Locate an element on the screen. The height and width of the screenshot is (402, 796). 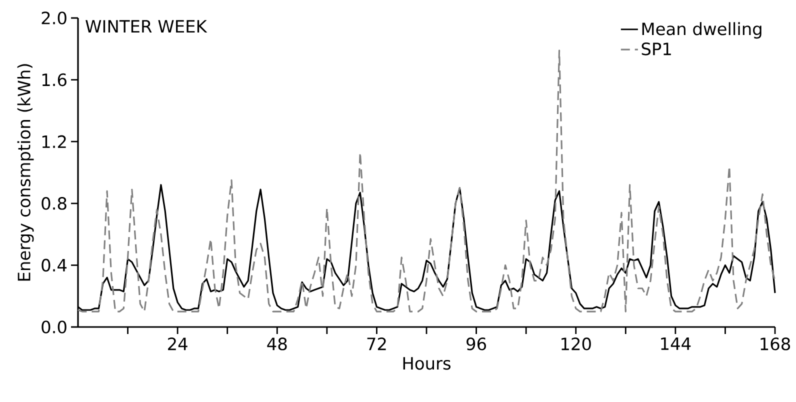
x-tick-label: 120 is located at coordinates (576, 343).